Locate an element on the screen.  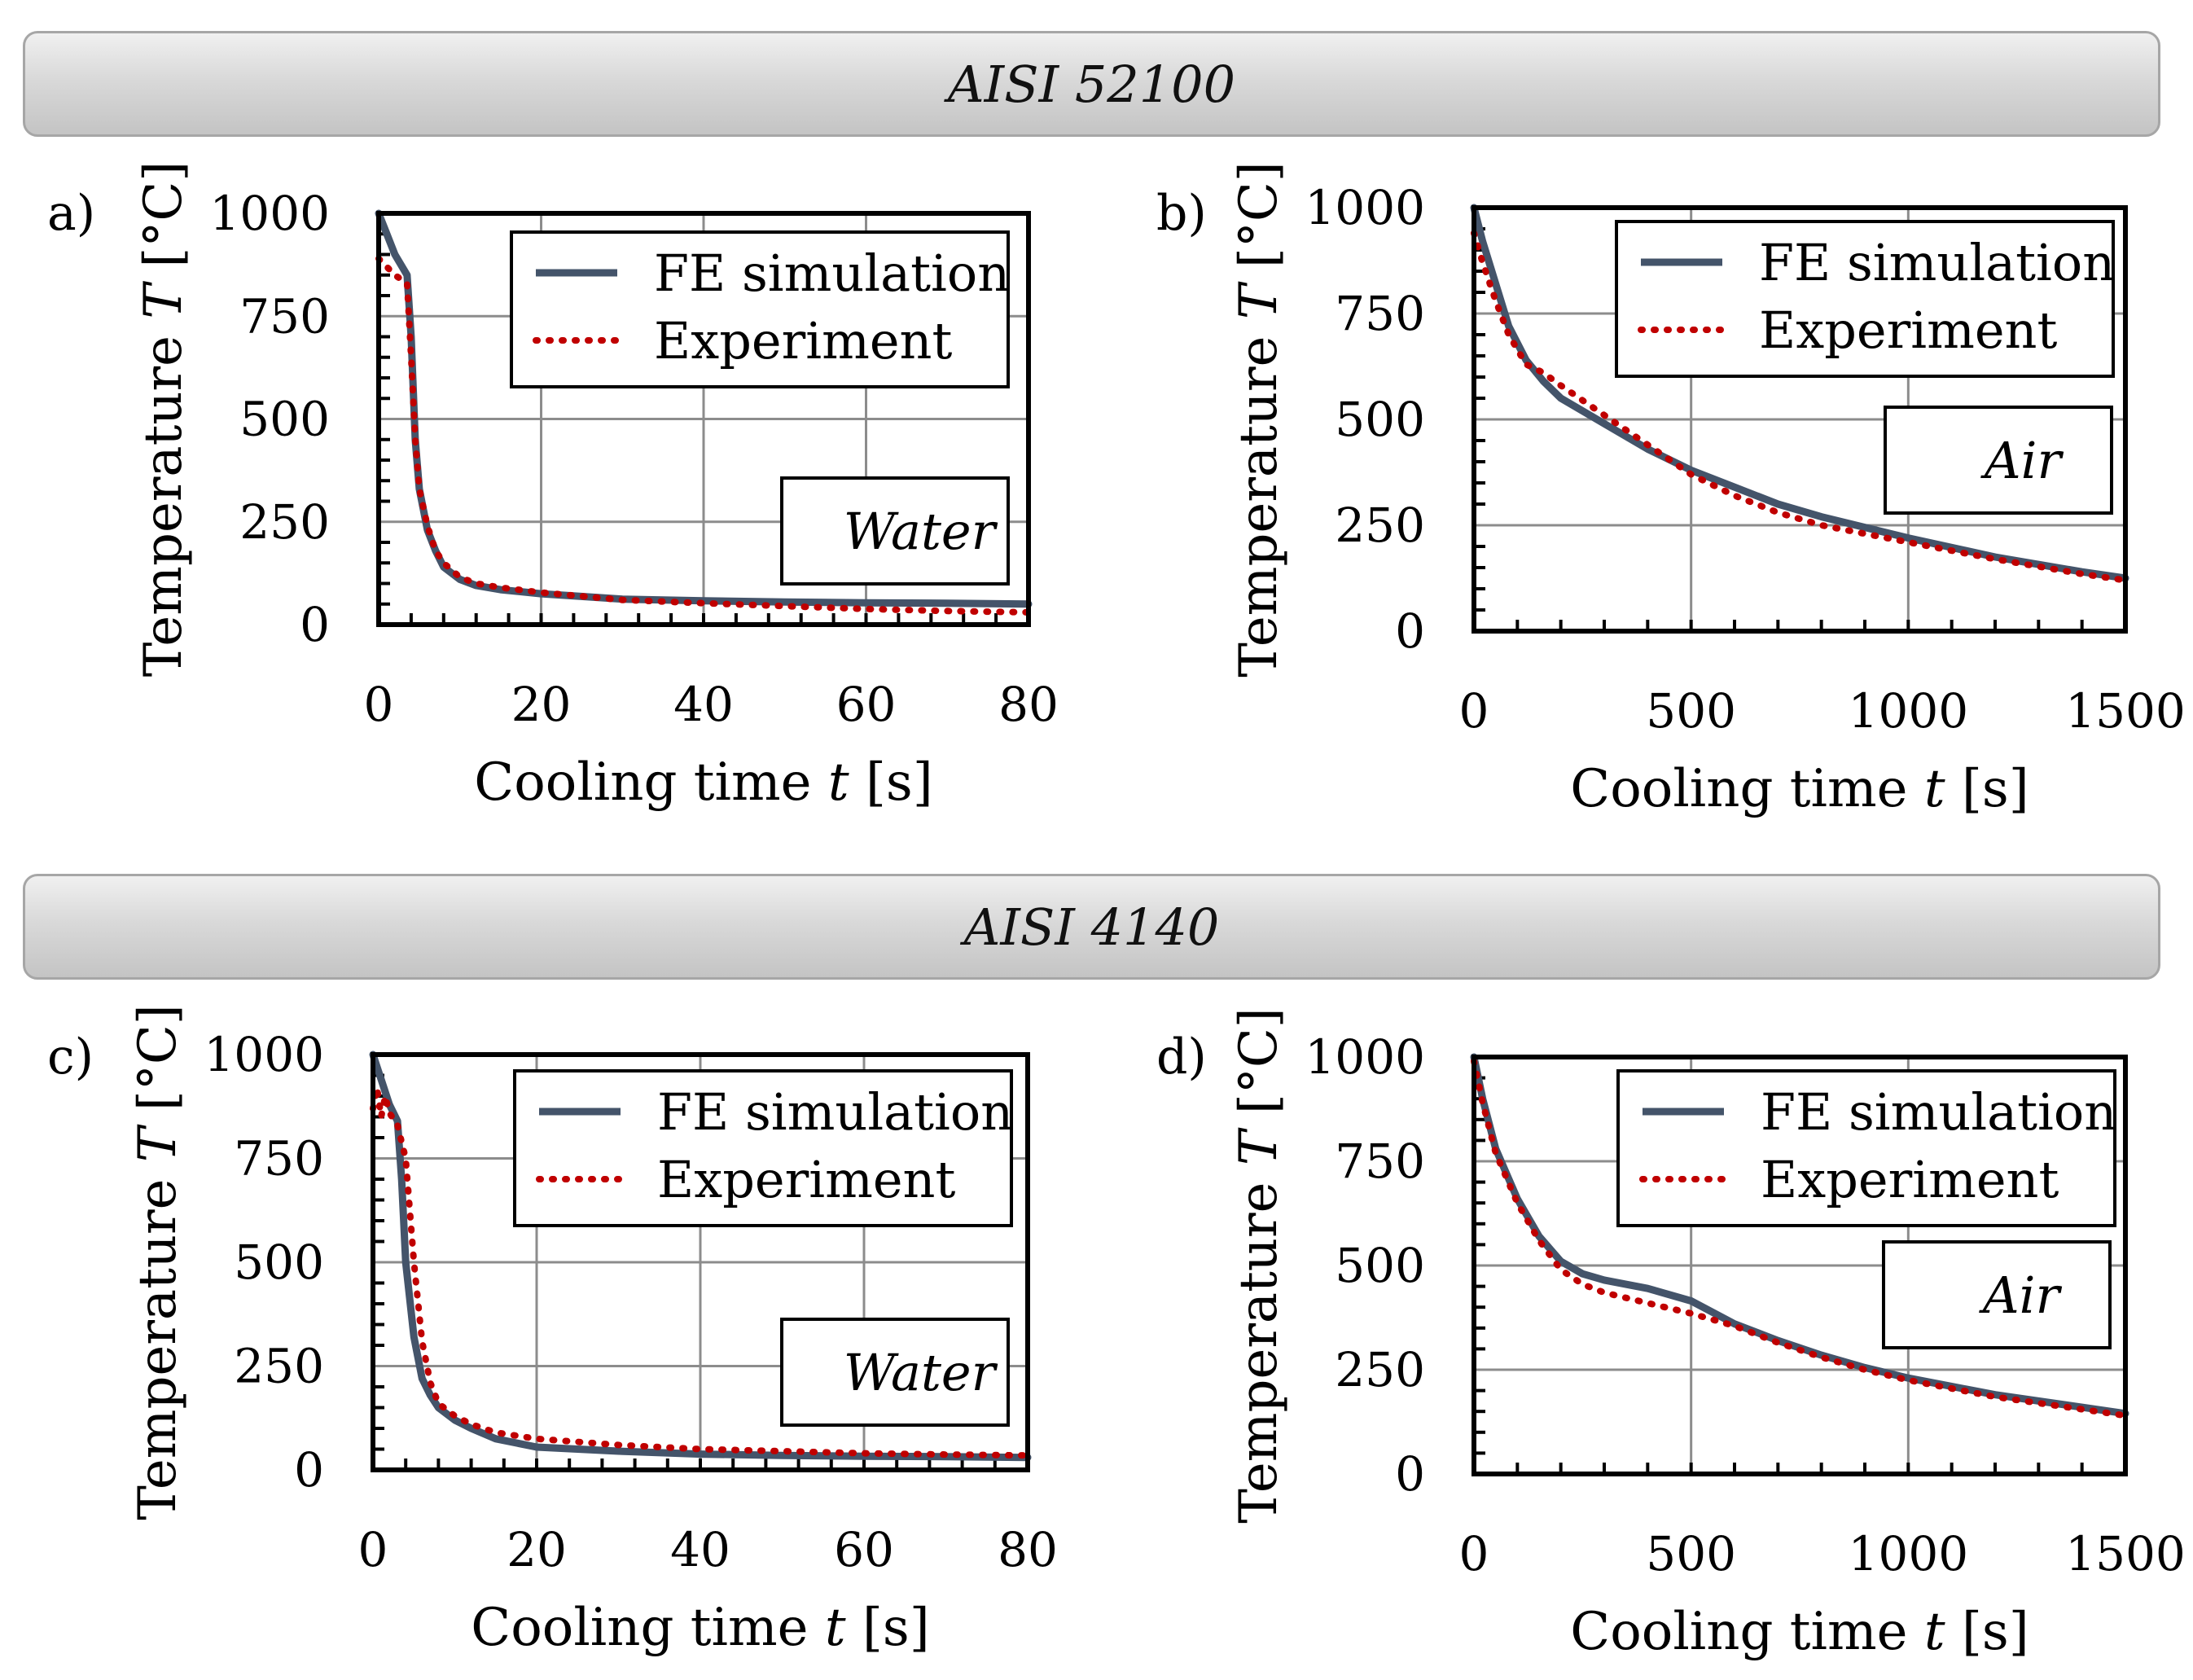
material-banner-4140: AISI 4140 is located at coordinates (1091, 927).